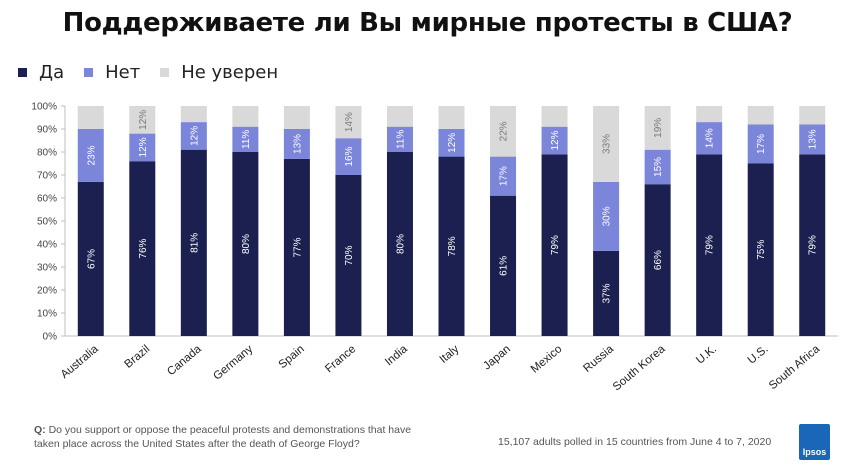 This screenshot has width=855, height=476. What do you see at coordinates (47, 130) in the screenshot?
I see `y-tick-label: 90%` at bounding box center [47, 130].